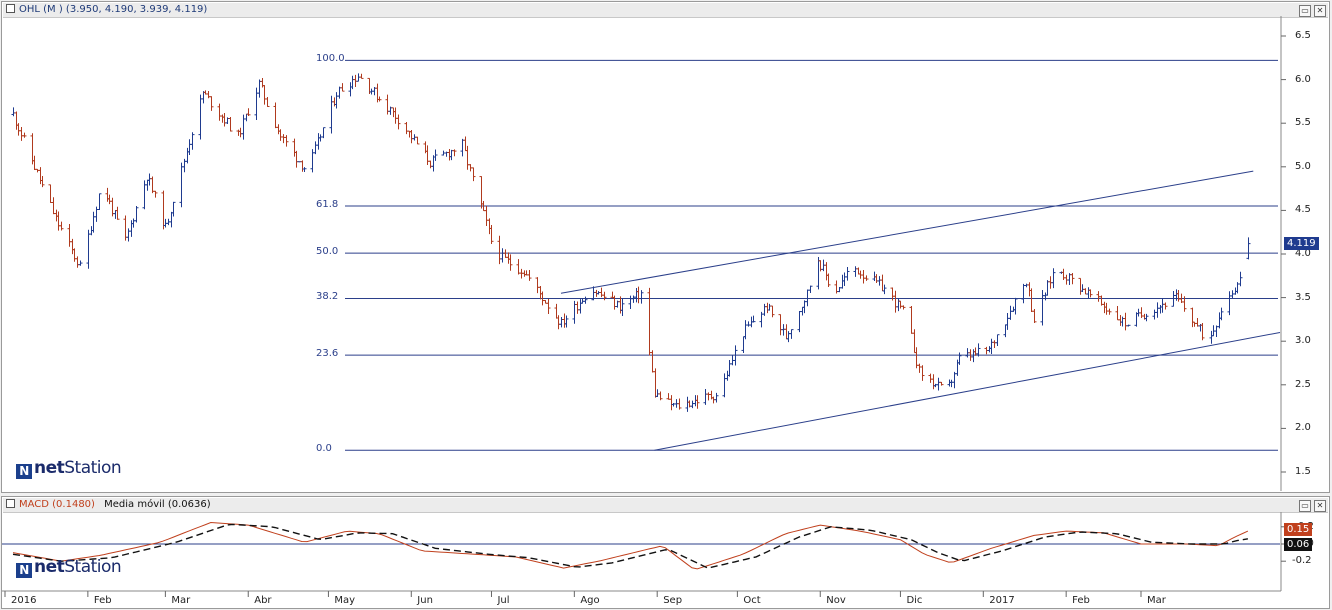 The width and height of the screenshot is (1332, 610). I want to click on macd-signal-line, so click(630, 546).